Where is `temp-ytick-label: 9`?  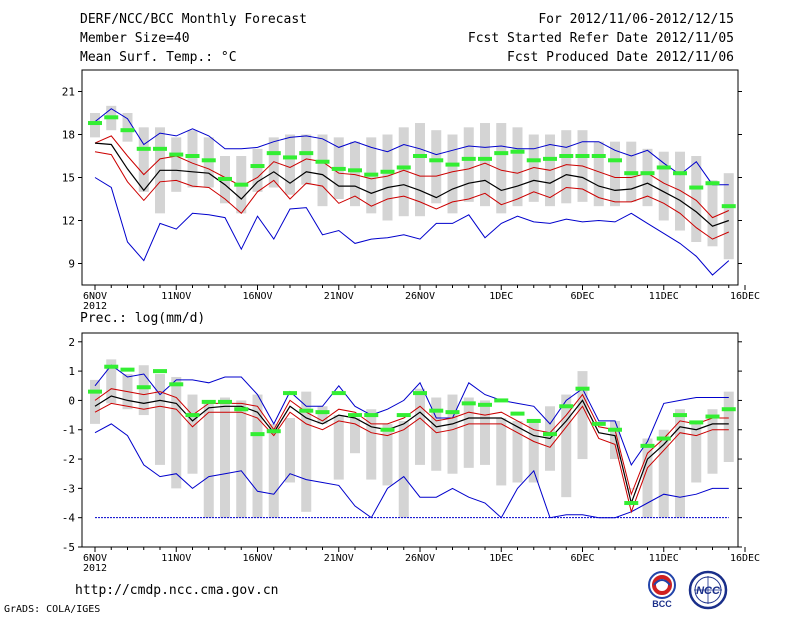
temp-ytick-label: 9 is located at coordinates (71, 264).